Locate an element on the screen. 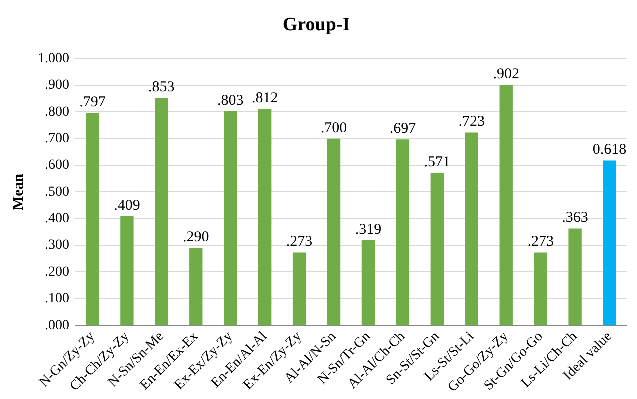 This screenshot has width=637, height=399. data-label: .853 is located at coordinates (161, 87).